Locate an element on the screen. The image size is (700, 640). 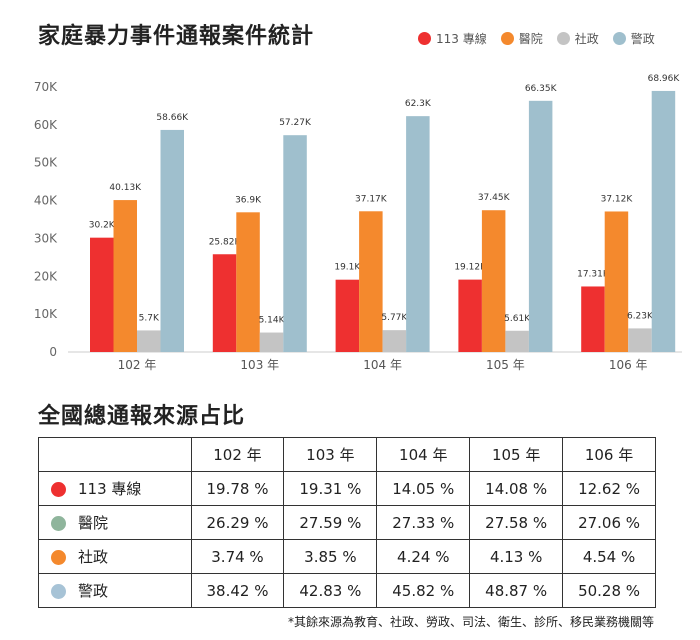
table-cell: 27.59 % is located at coordinates (330, 522).